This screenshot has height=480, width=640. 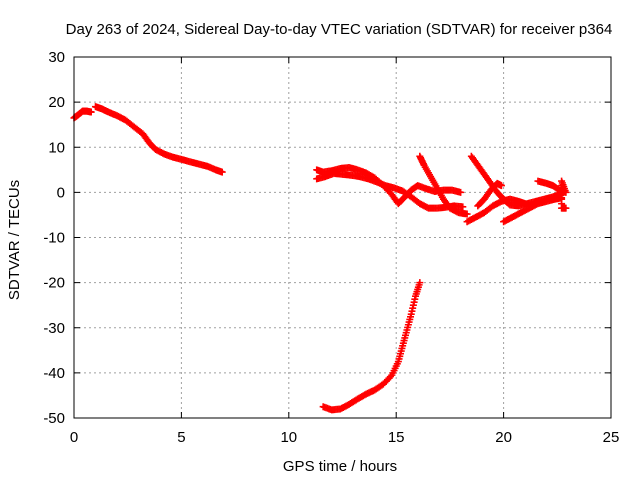 I want to click on x-tick-label: 5, so click(x=181, y=437).